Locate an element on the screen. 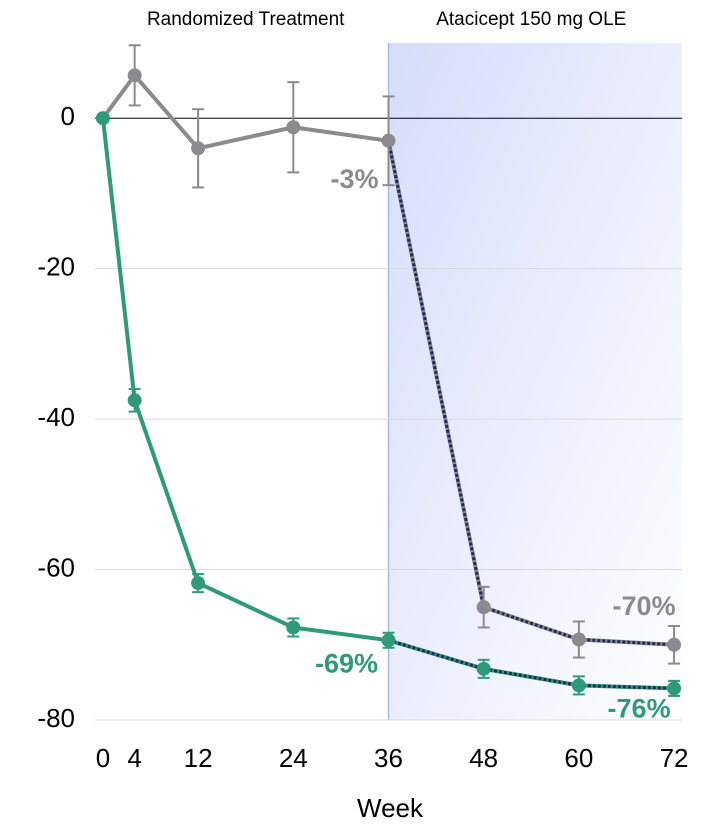 Image resolution: width=715 pixels, height=828 pixels. region-label: Atacicept 150 mg OLE is located at coordinates (531, 19).